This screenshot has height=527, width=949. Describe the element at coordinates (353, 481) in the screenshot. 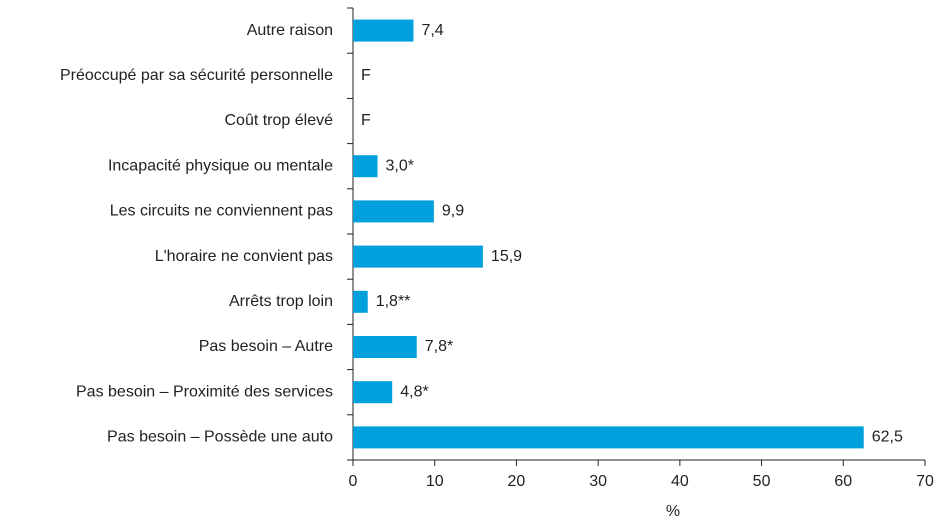

I see `x-tick-label: 0` at that location.